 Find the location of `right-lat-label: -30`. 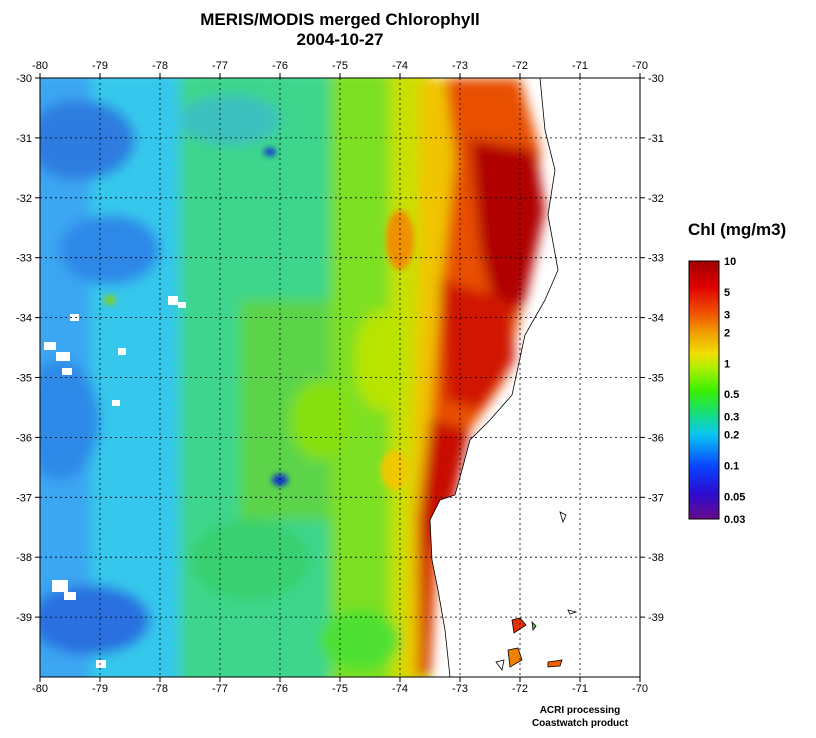

right-lat-label: -30 is located at coordinates (656, 79).